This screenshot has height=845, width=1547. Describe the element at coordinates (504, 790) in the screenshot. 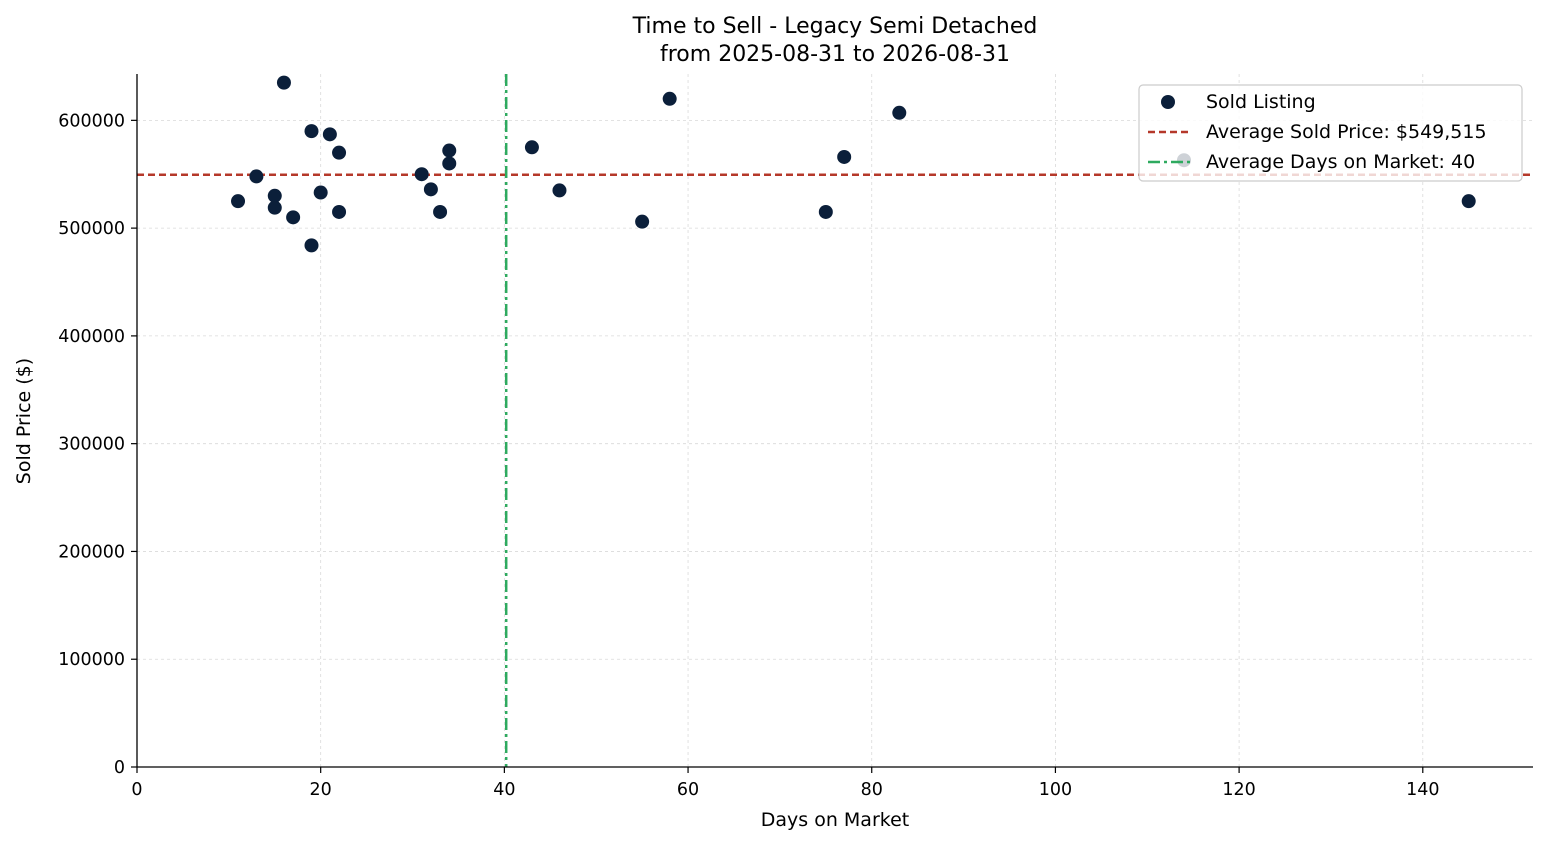

I see `x-tick-label: 40` at that location.